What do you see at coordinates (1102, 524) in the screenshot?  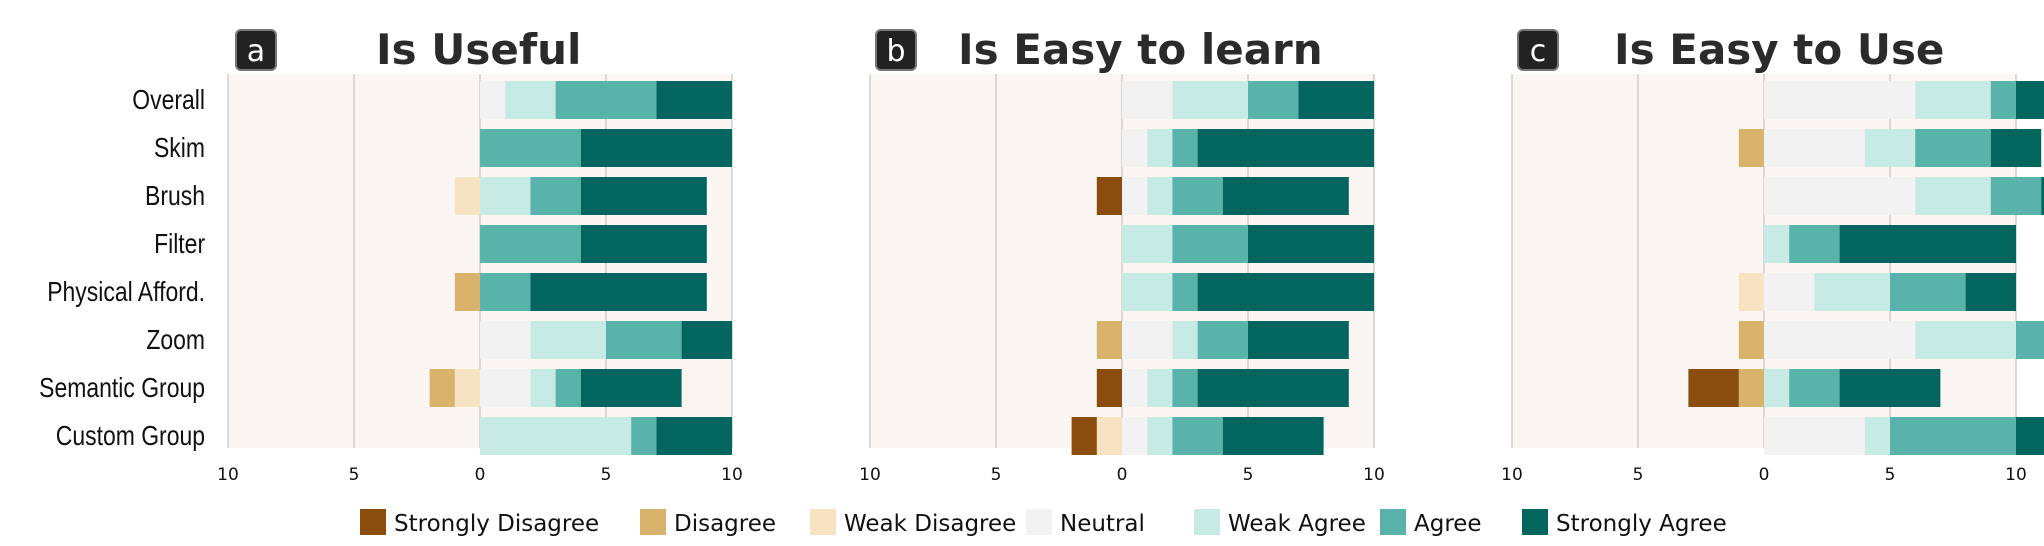 I see `legend-label: Neutral` at bounding box center [1102, 524].